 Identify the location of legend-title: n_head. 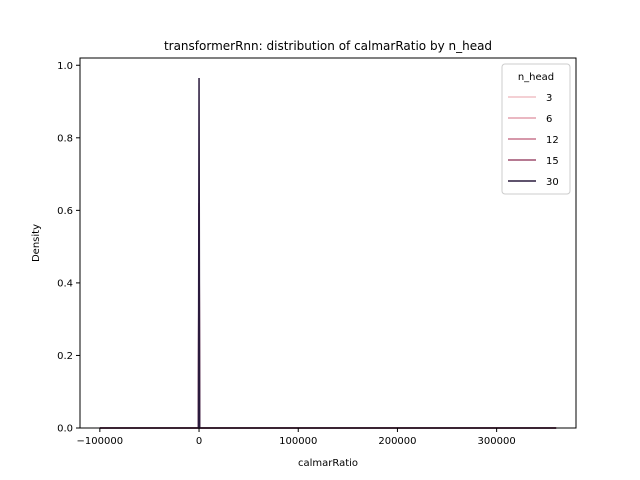
(536, 77).